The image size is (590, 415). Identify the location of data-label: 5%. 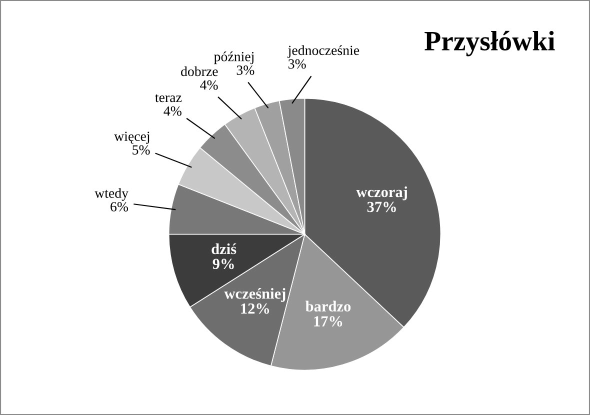
(141, 150).